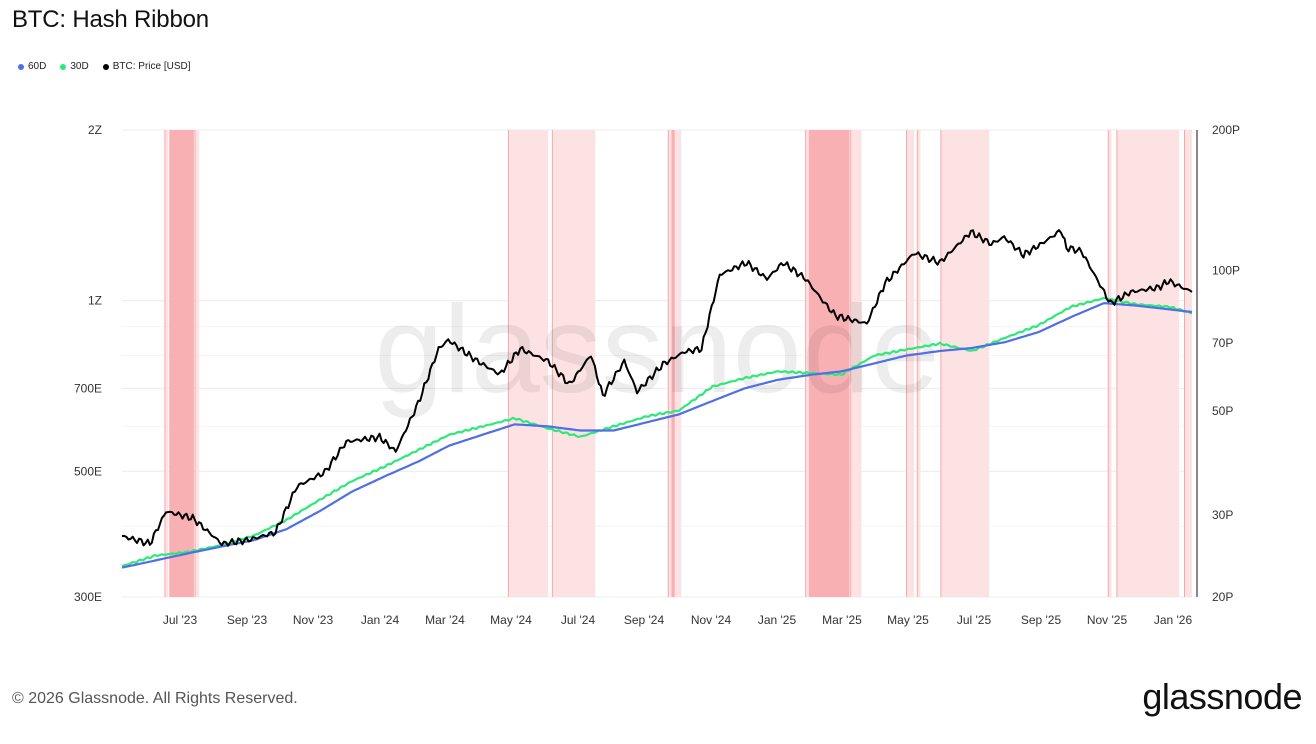  Describe the element at coordinates (247, 620) in the screenshot. I see `x-tick-label: Sep '23` at that location.